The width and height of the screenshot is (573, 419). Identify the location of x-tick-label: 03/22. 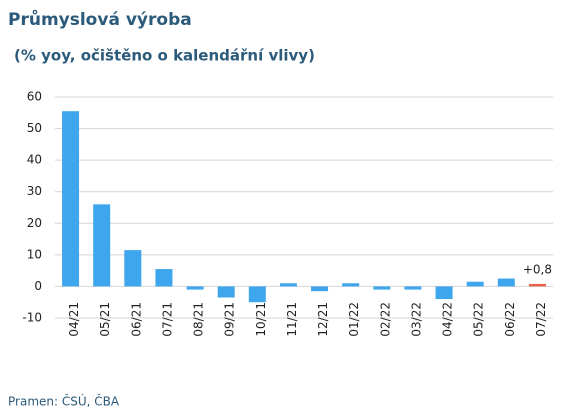
(416, 319).